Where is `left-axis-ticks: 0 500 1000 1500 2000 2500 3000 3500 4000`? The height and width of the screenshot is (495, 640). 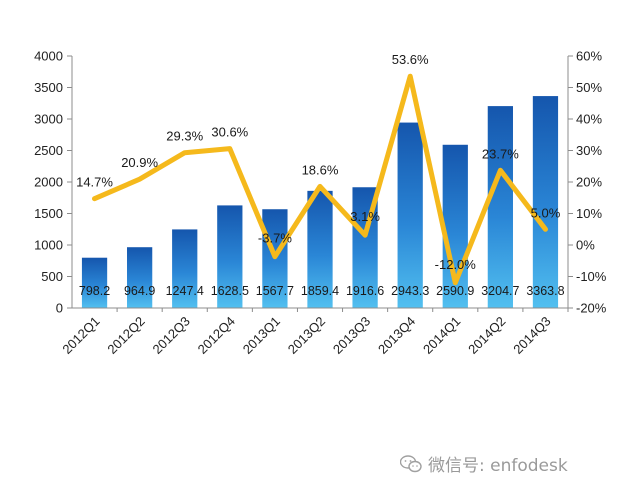 left-axis-ticks: 0 500 1000 1500 2000 2500 3000 3500 4000 is located at coordinates (53, 182).